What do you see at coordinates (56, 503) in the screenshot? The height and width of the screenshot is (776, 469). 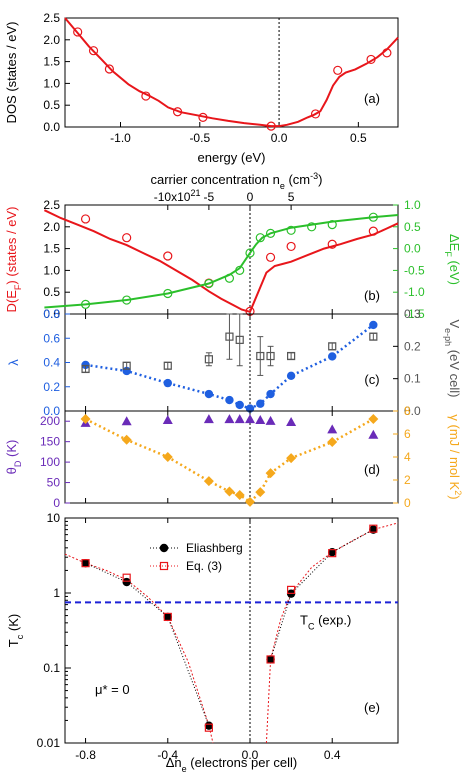 I see `y-tick-label: 0` at bounding box center [56, 503].